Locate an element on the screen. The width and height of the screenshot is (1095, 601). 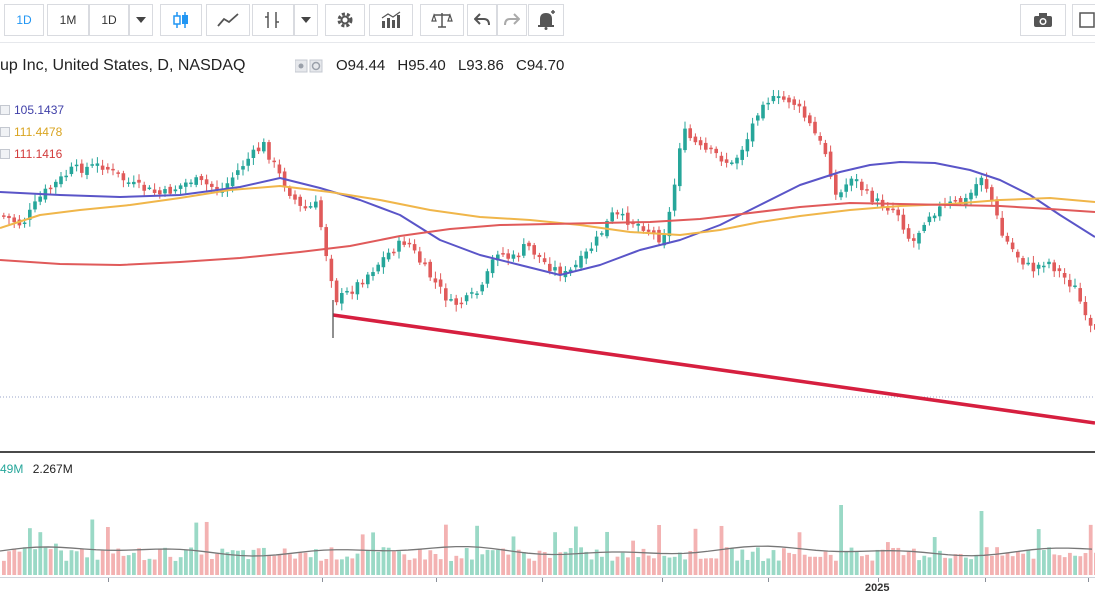
indicators-button is located at coordinates (273, 20).